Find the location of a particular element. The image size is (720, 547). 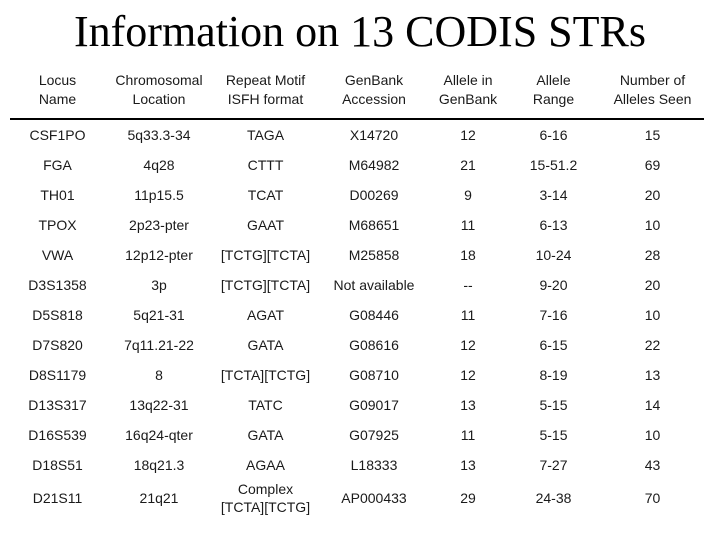

chromosomal-location-cell: 21q21 is located at coordinates (159, 497).